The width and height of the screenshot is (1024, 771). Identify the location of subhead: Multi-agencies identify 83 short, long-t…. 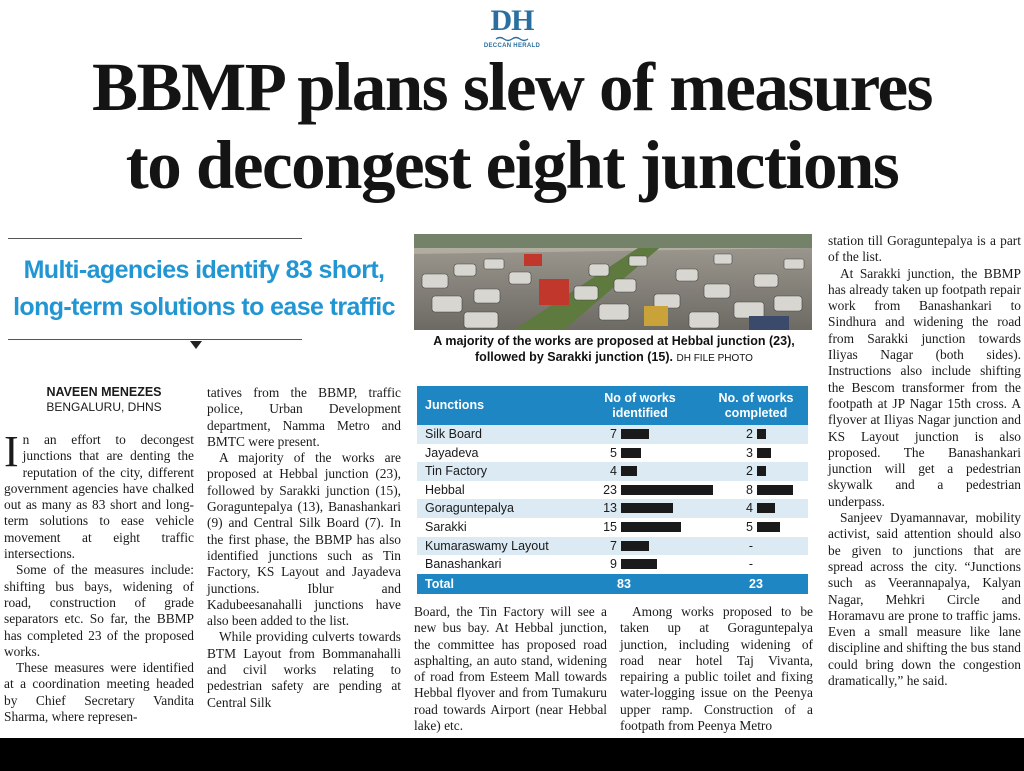
(204, 289).